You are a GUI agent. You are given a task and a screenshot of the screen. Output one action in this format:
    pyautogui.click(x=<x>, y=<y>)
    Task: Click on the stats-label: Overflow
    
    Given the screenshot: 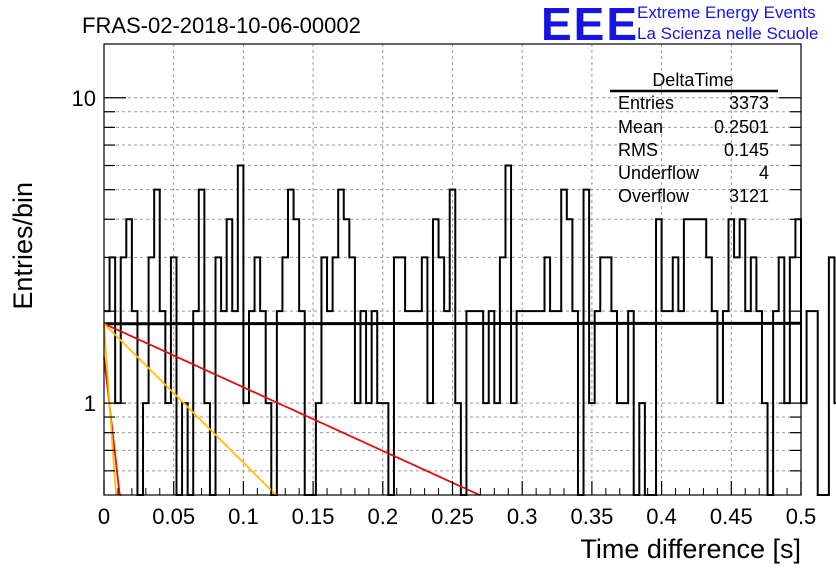 What is the action you would take?
    pyautogui.click(x=654, y=196)
    